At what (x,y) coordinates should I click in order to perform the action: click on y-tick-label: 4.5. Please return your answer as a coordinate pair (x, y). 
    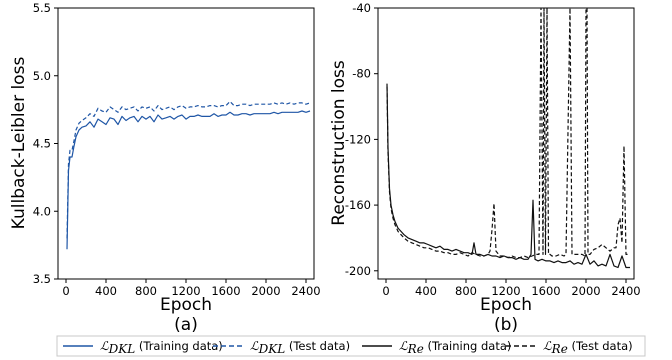
    Looking at the image, I should click on (42, 144).